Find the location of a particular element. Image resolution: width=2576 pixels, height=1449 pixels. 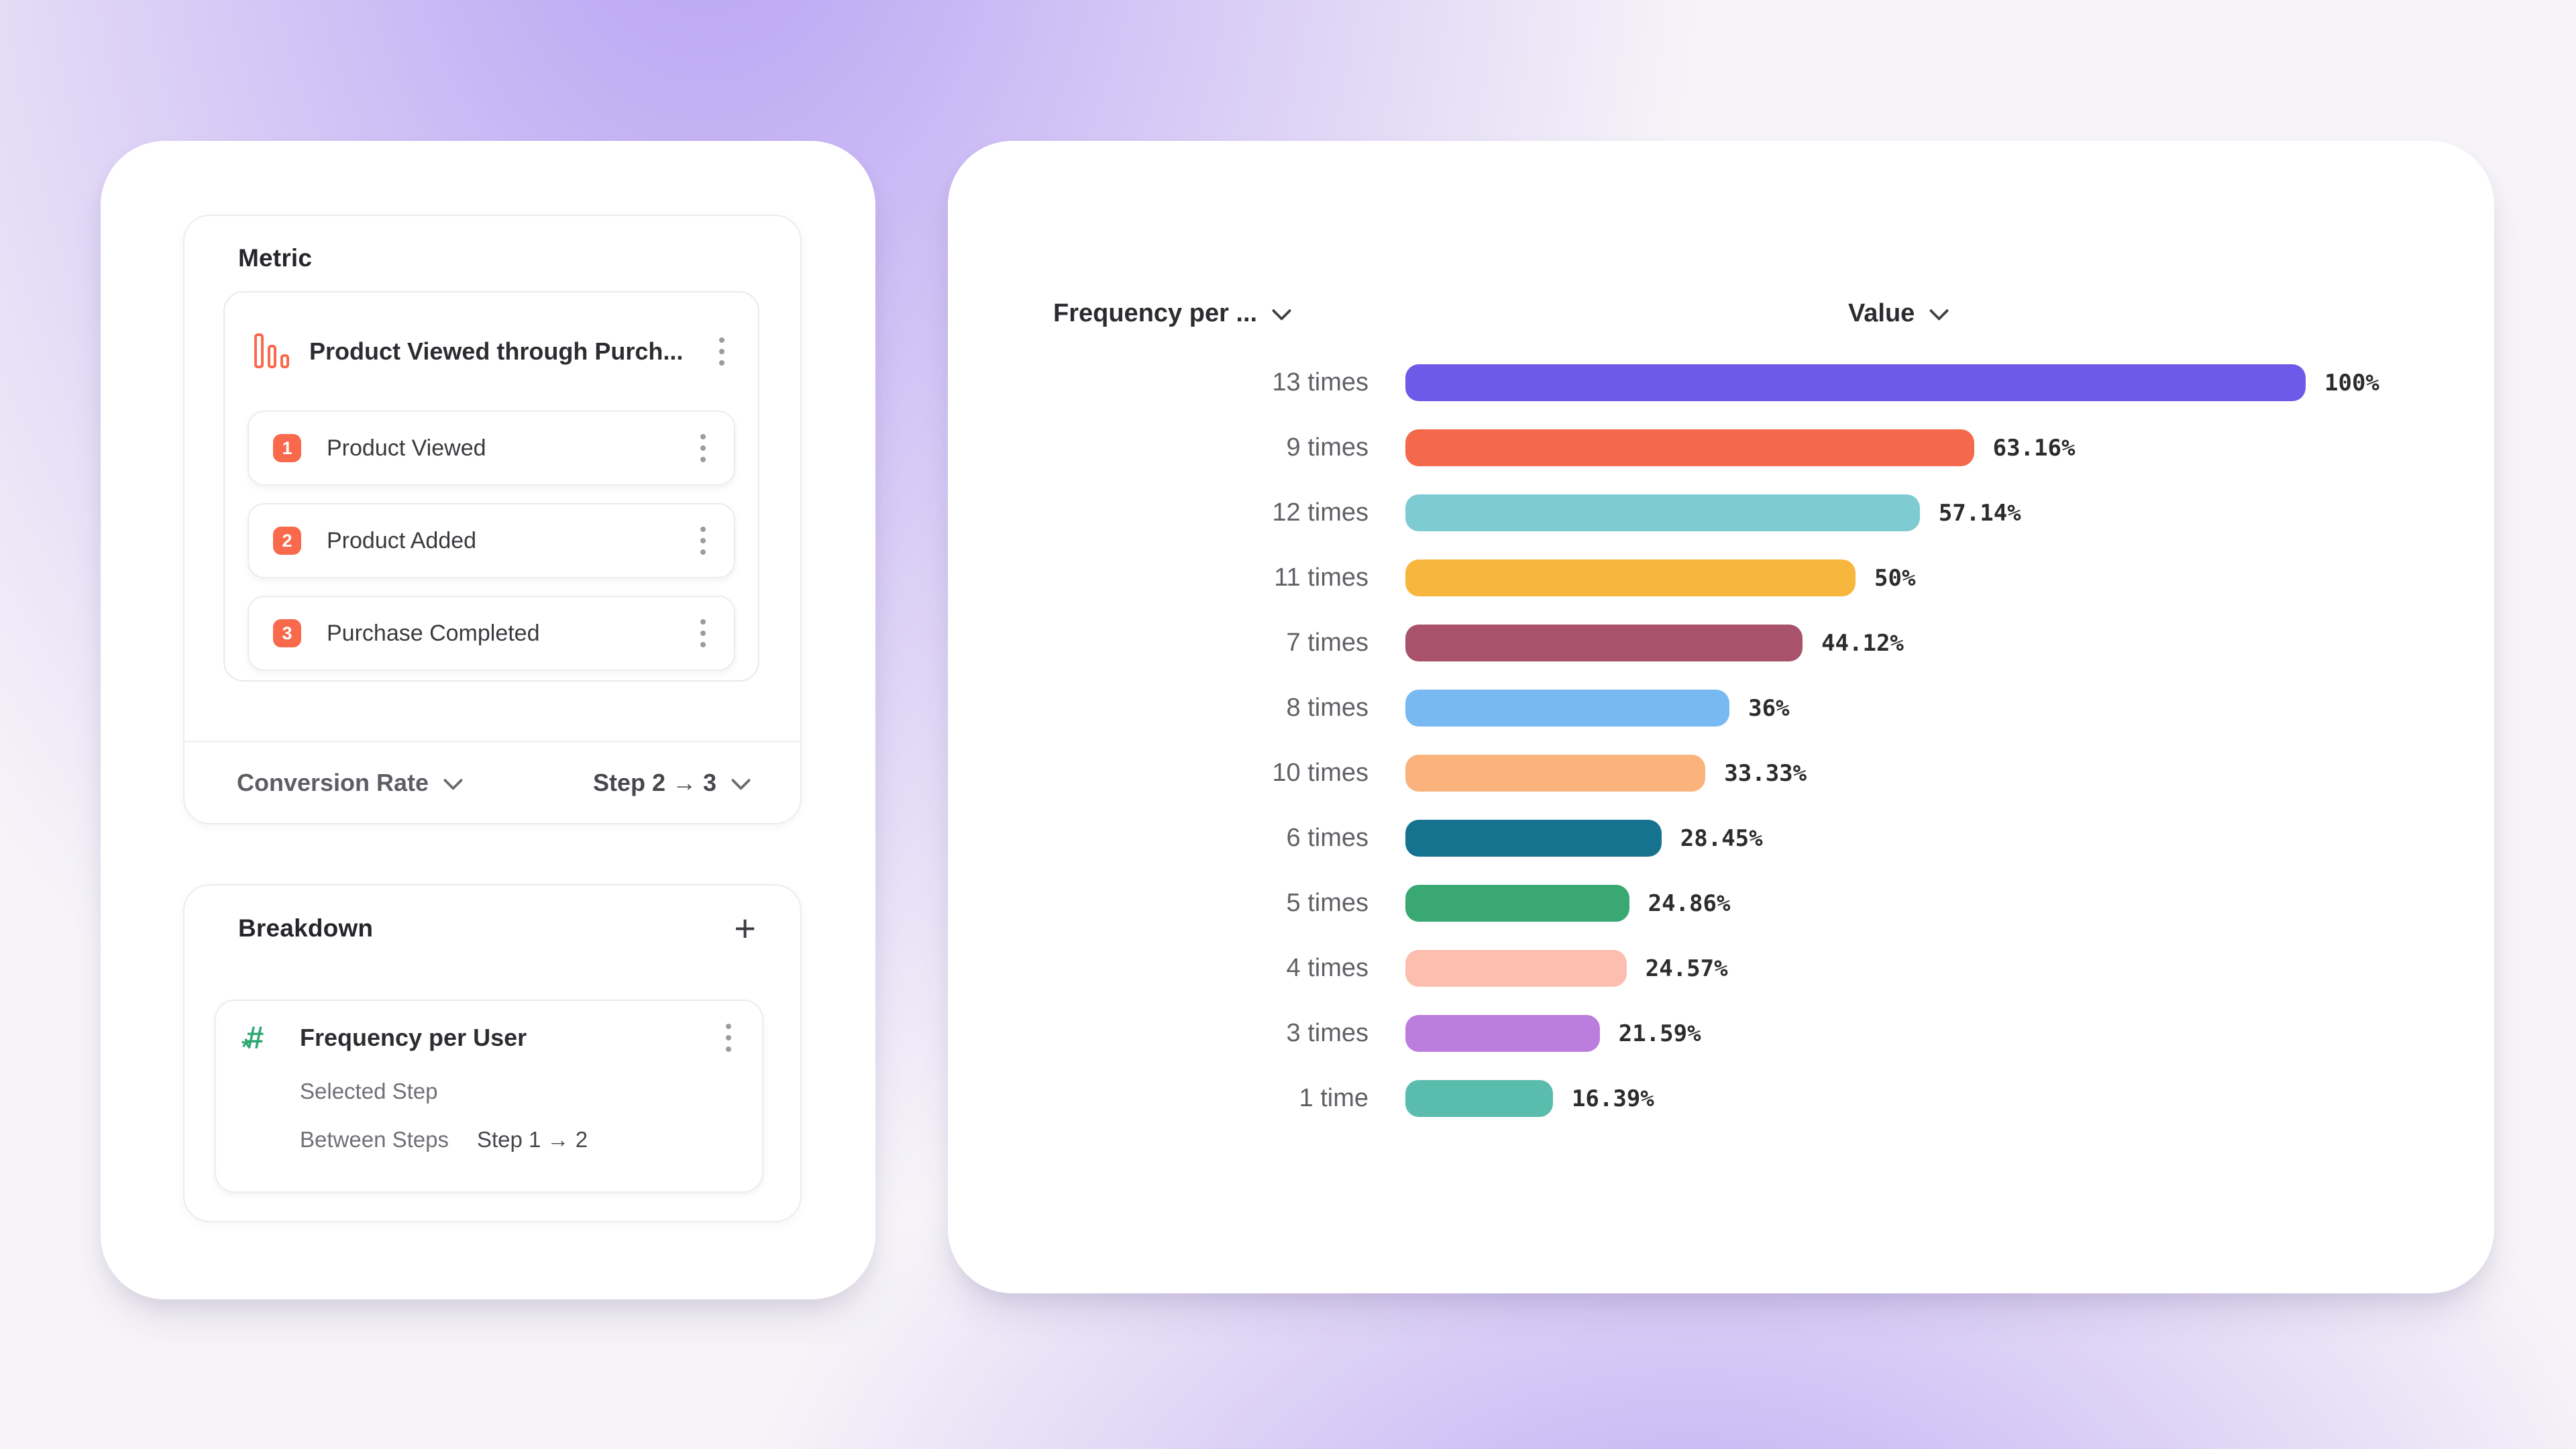

bar-category-label: 8 times is located at coordinates (1327, 708).